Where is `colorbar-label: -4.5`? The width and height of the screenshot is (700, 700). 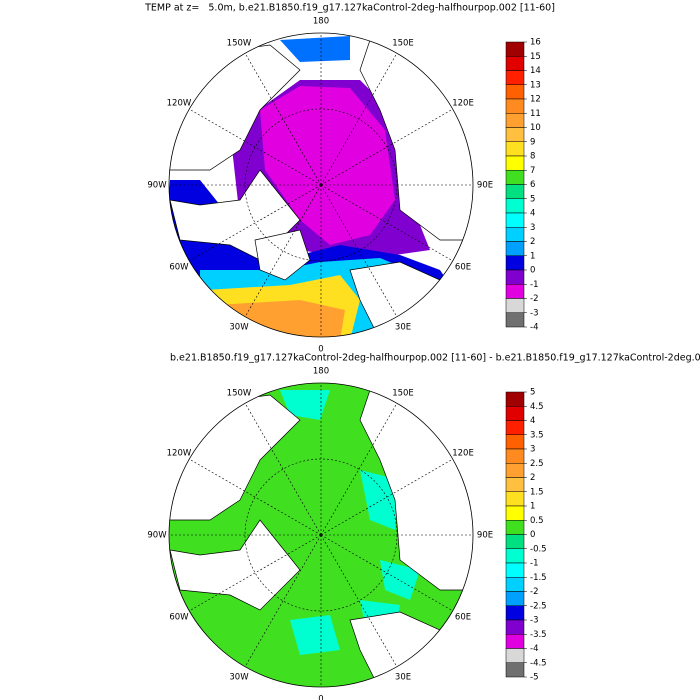
colorbar-label: -4.5 is located at coordinates (538, 663).